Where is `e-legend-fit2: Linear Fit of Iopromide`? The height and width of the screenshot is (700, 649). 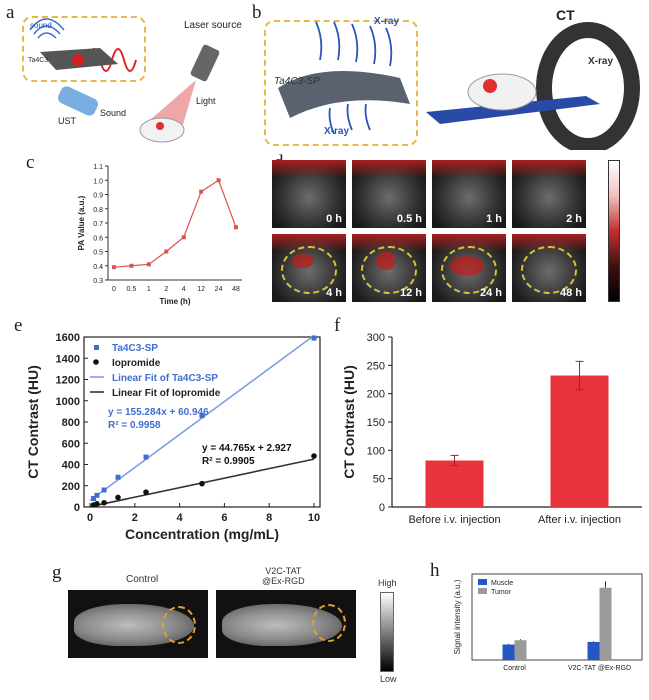
e-legend-fit2: Linear Fit of Iopromide is located at coordinates (166, 393).